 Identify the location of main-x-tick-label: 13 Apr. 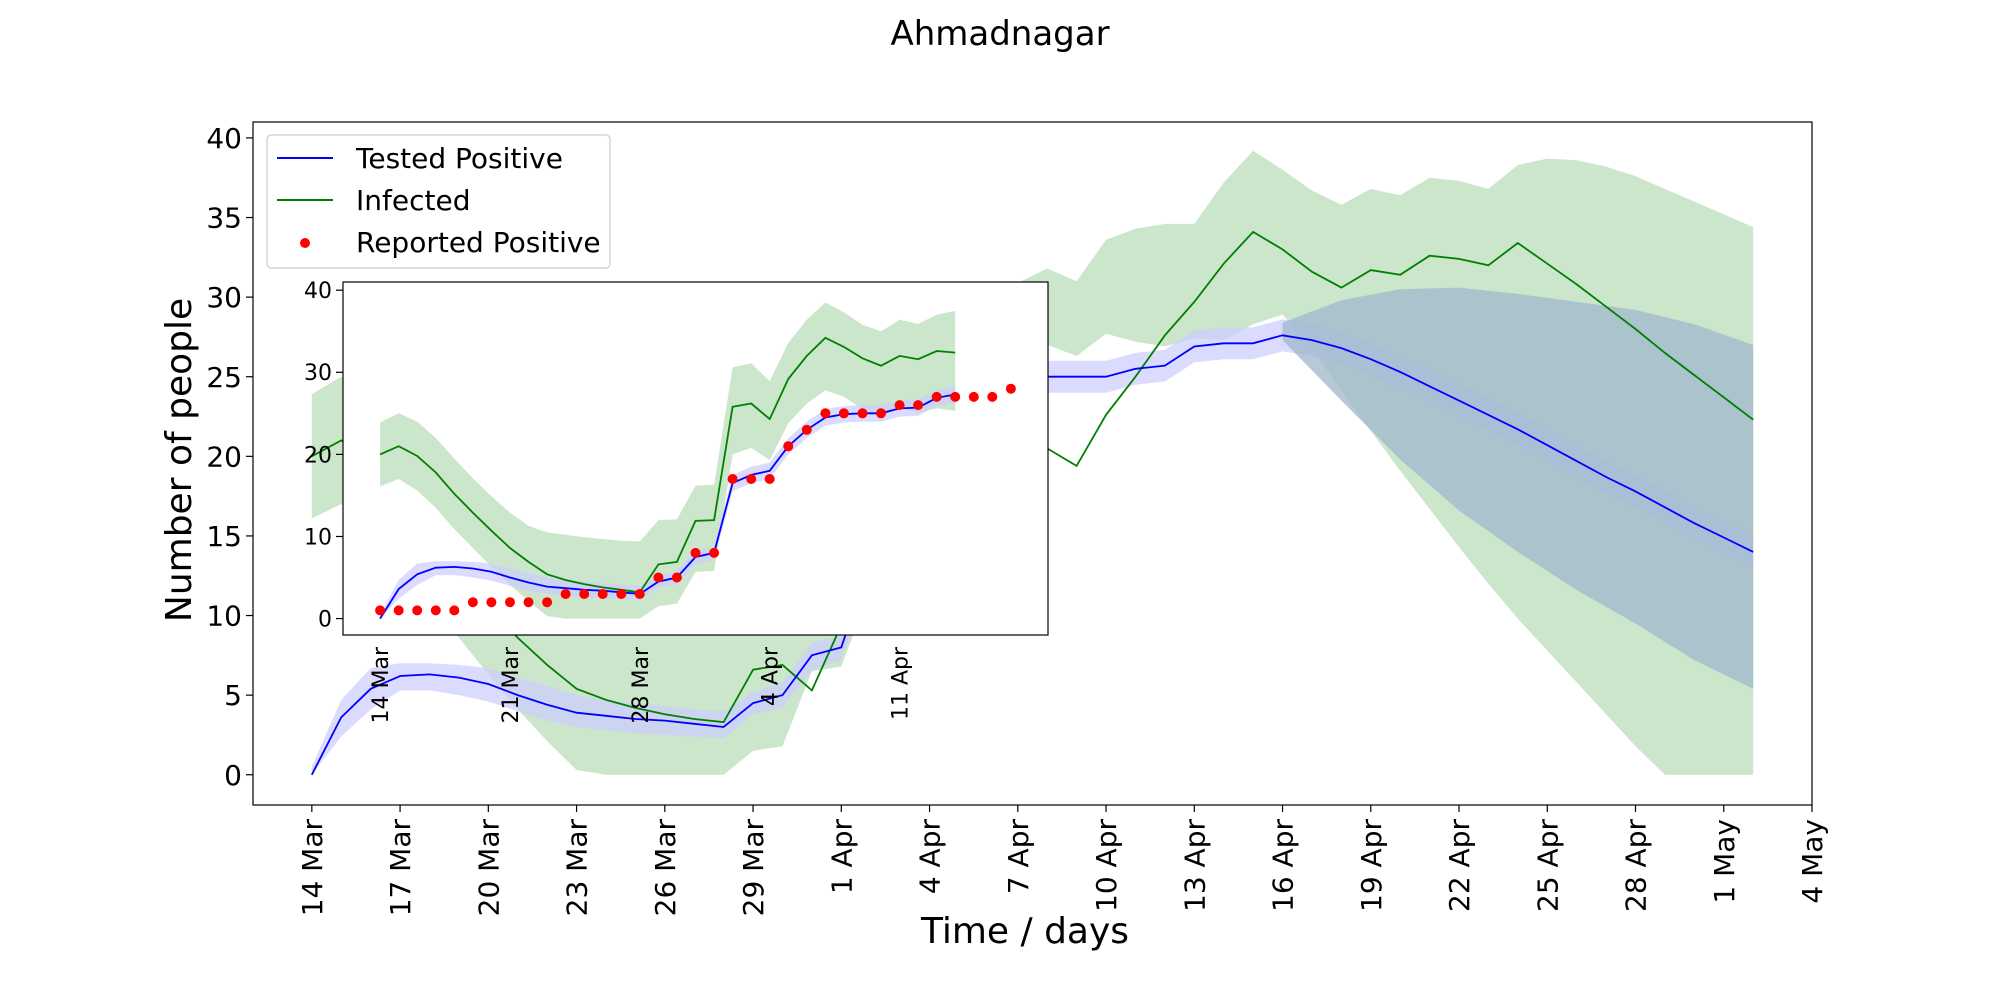
(1194, 865).